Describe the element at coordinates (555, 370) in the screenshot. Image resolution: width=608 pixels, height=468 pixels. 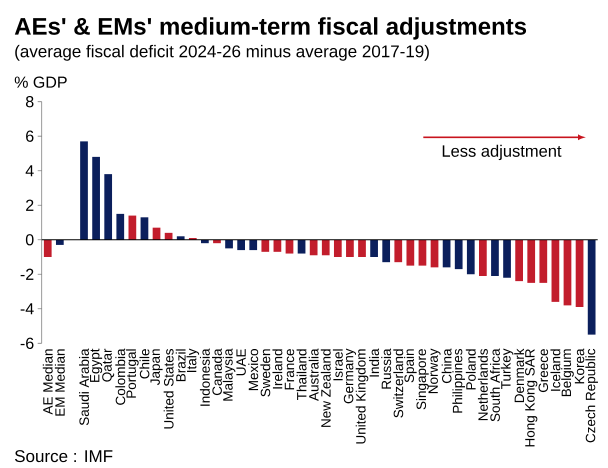
I see `x-tick-label: Iceland` at that location.